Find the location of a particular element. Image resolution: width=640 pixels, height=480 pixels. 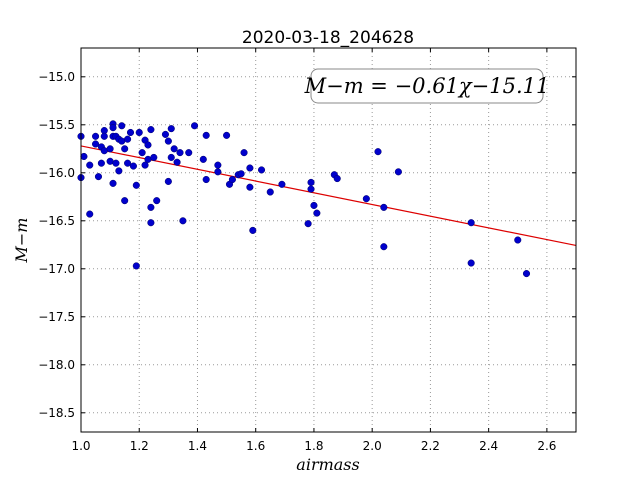

x-tick-label: 1.2 is located at coordinates (139, 446).